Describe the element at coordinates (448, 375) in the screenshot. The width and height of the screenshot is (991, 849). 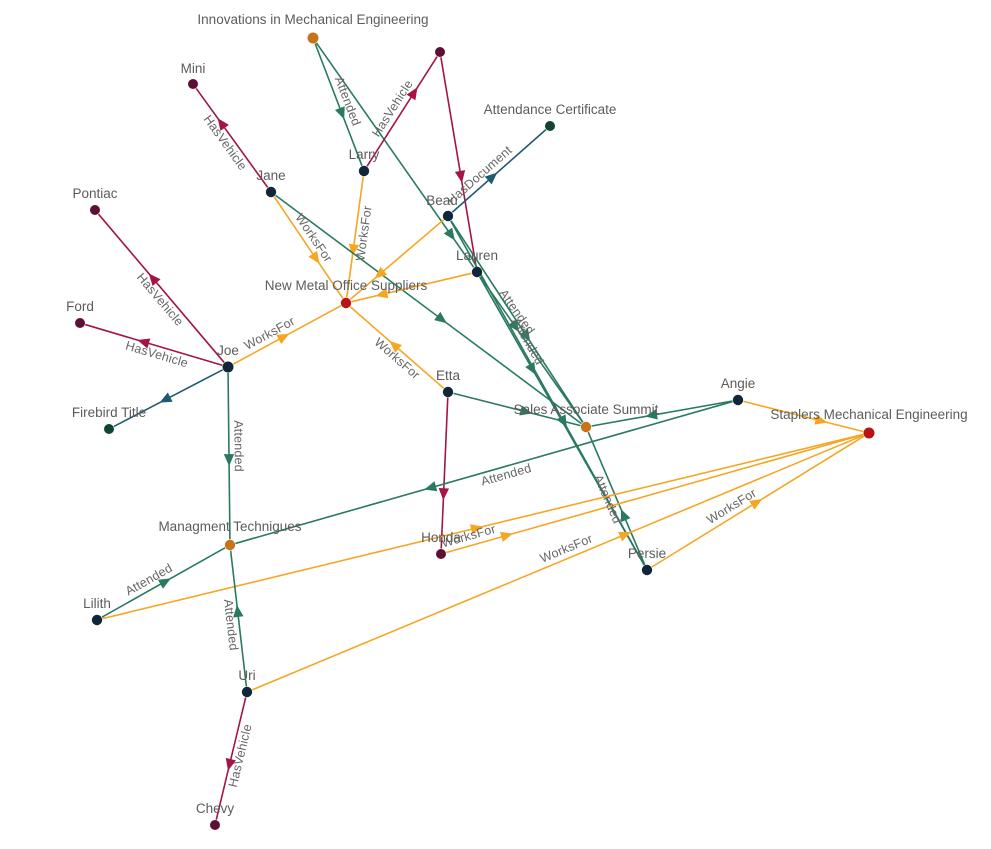
I see `node-label-etta: Etta` at that location.